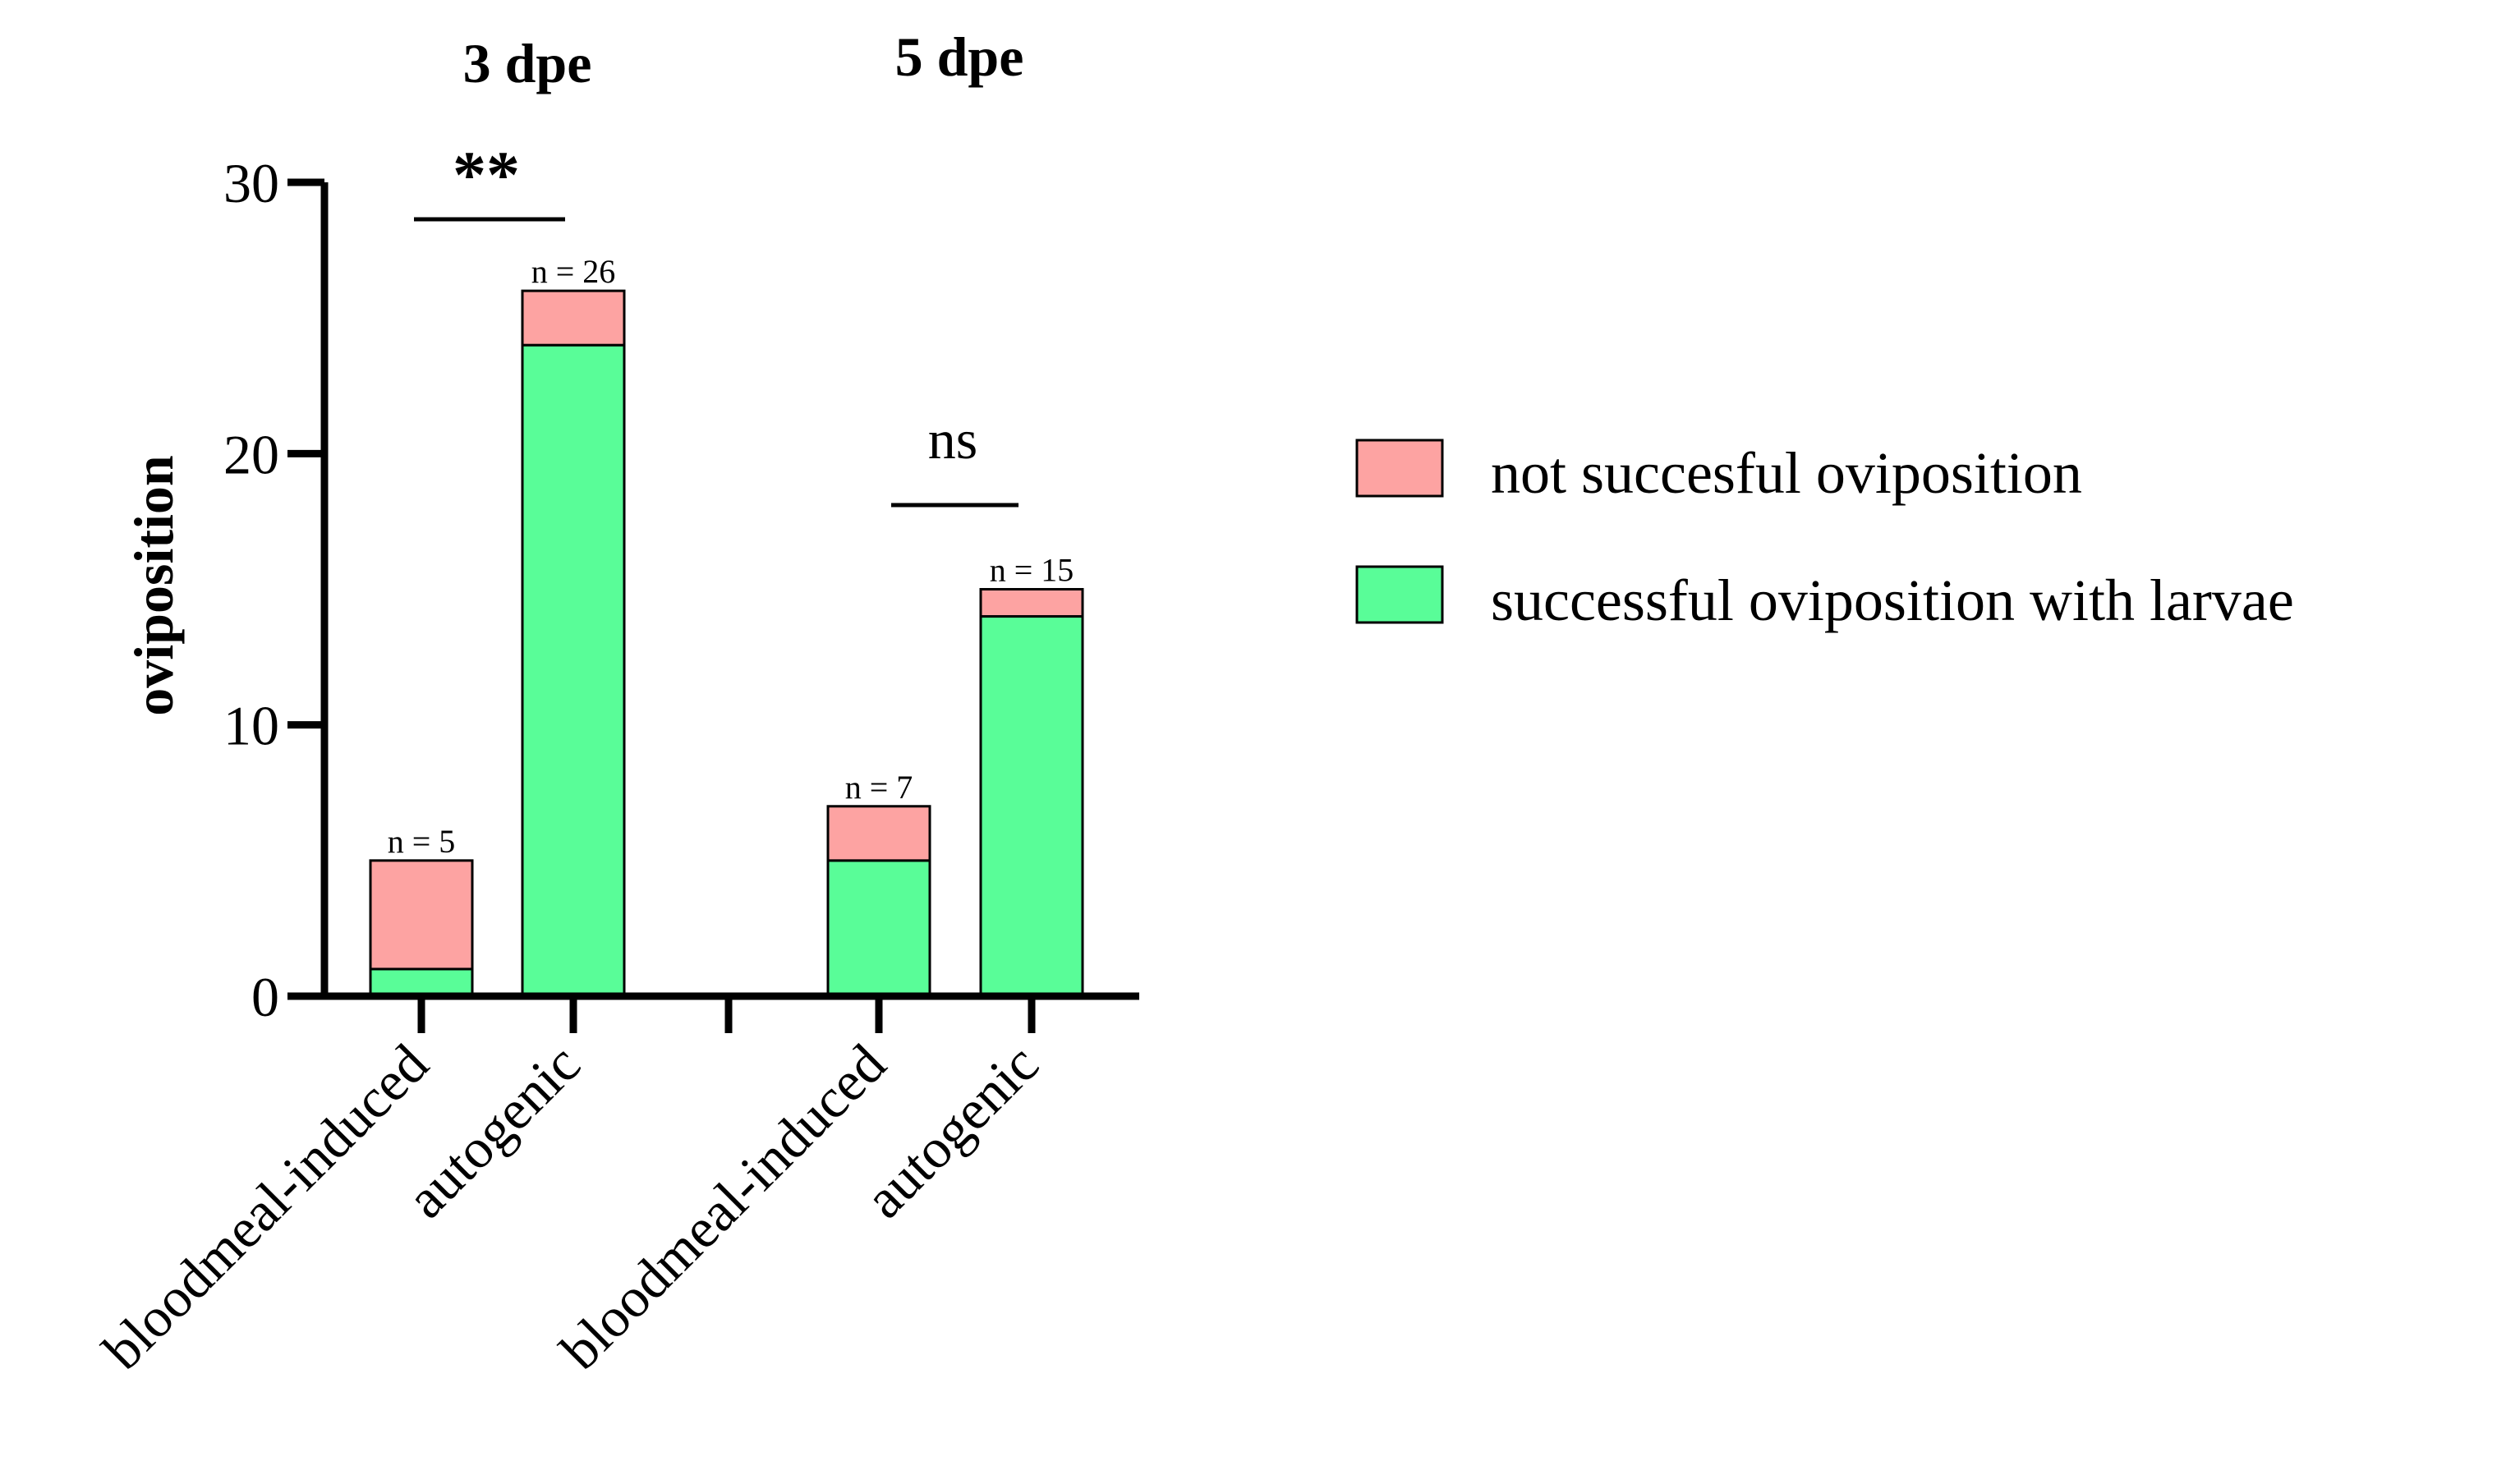 The image size is (2506, 1484). What do you see at coordinates (878, 834) in the screenshot?
I see `bar-bloodmeal-induced-3-not-succesful-oviposition` at bounding box center [878, 834].